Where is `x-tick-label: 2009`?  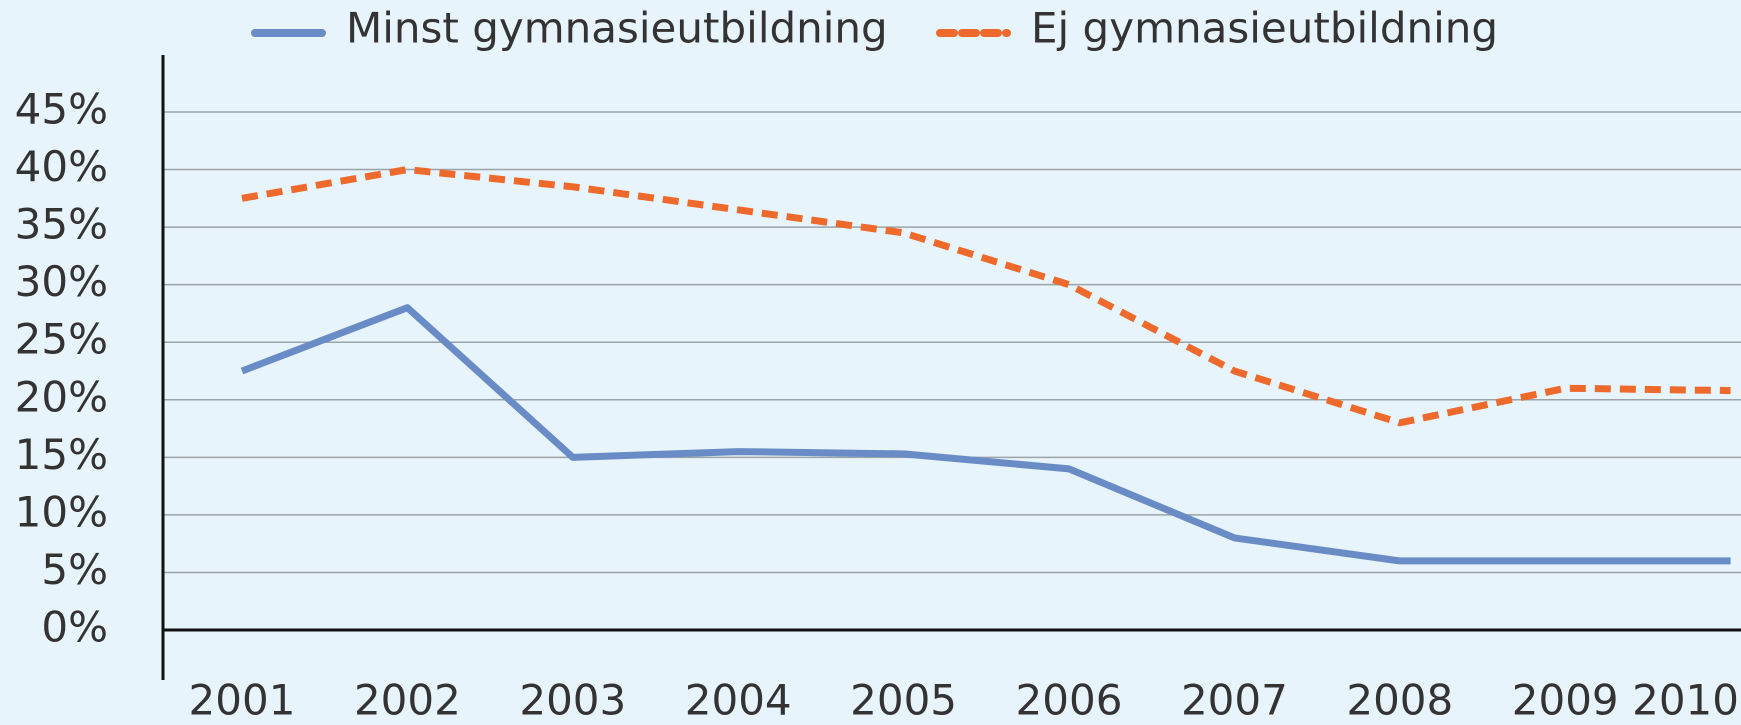 x-tick-label: 2009 is located at coordinates (1565, 700).